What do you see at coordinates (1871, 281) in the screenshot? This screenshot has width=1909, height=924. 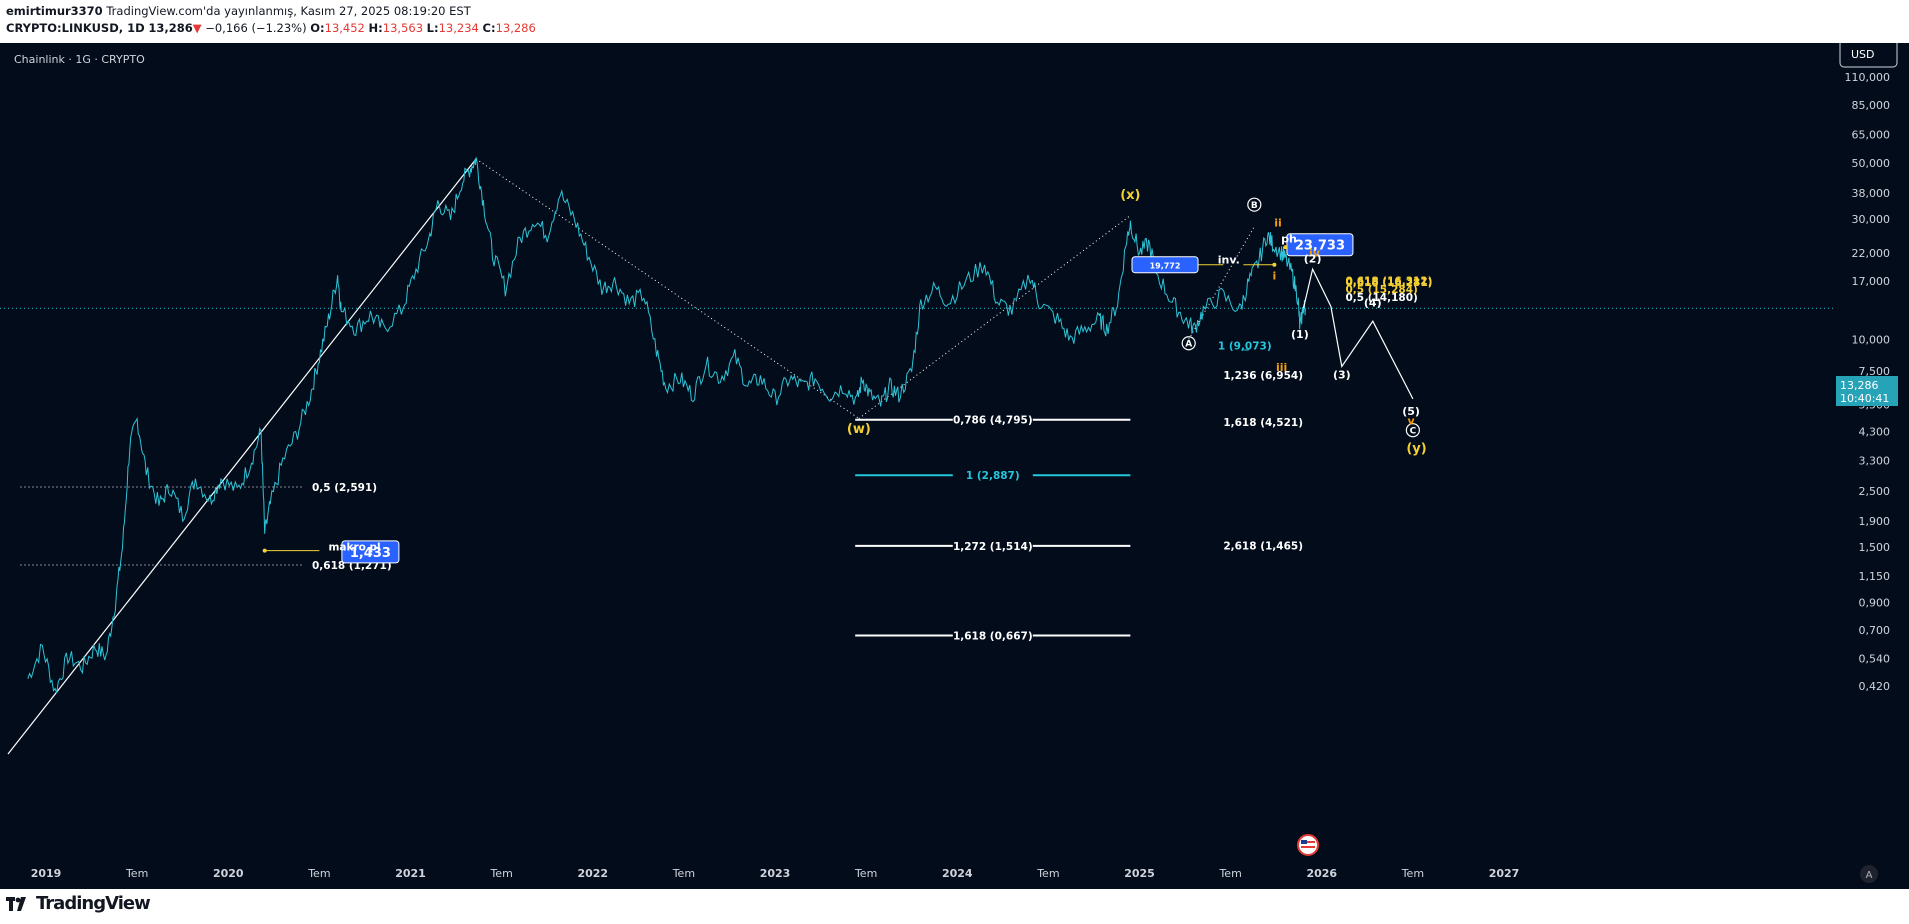 I see `y-tick-label: 17,000` at bounding box center [1871, 281].